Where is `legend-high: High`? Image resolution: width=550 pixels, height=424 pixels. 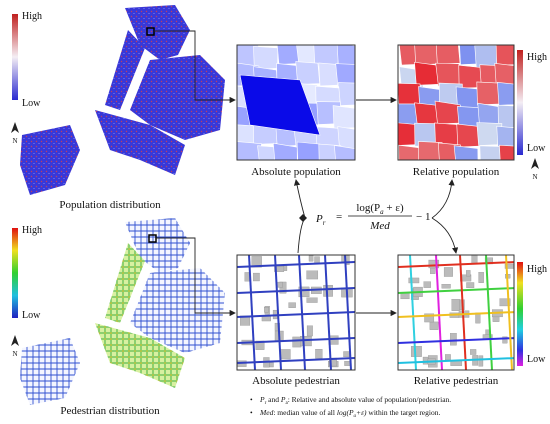
legend-high: High is located at coordinates (537, 57).